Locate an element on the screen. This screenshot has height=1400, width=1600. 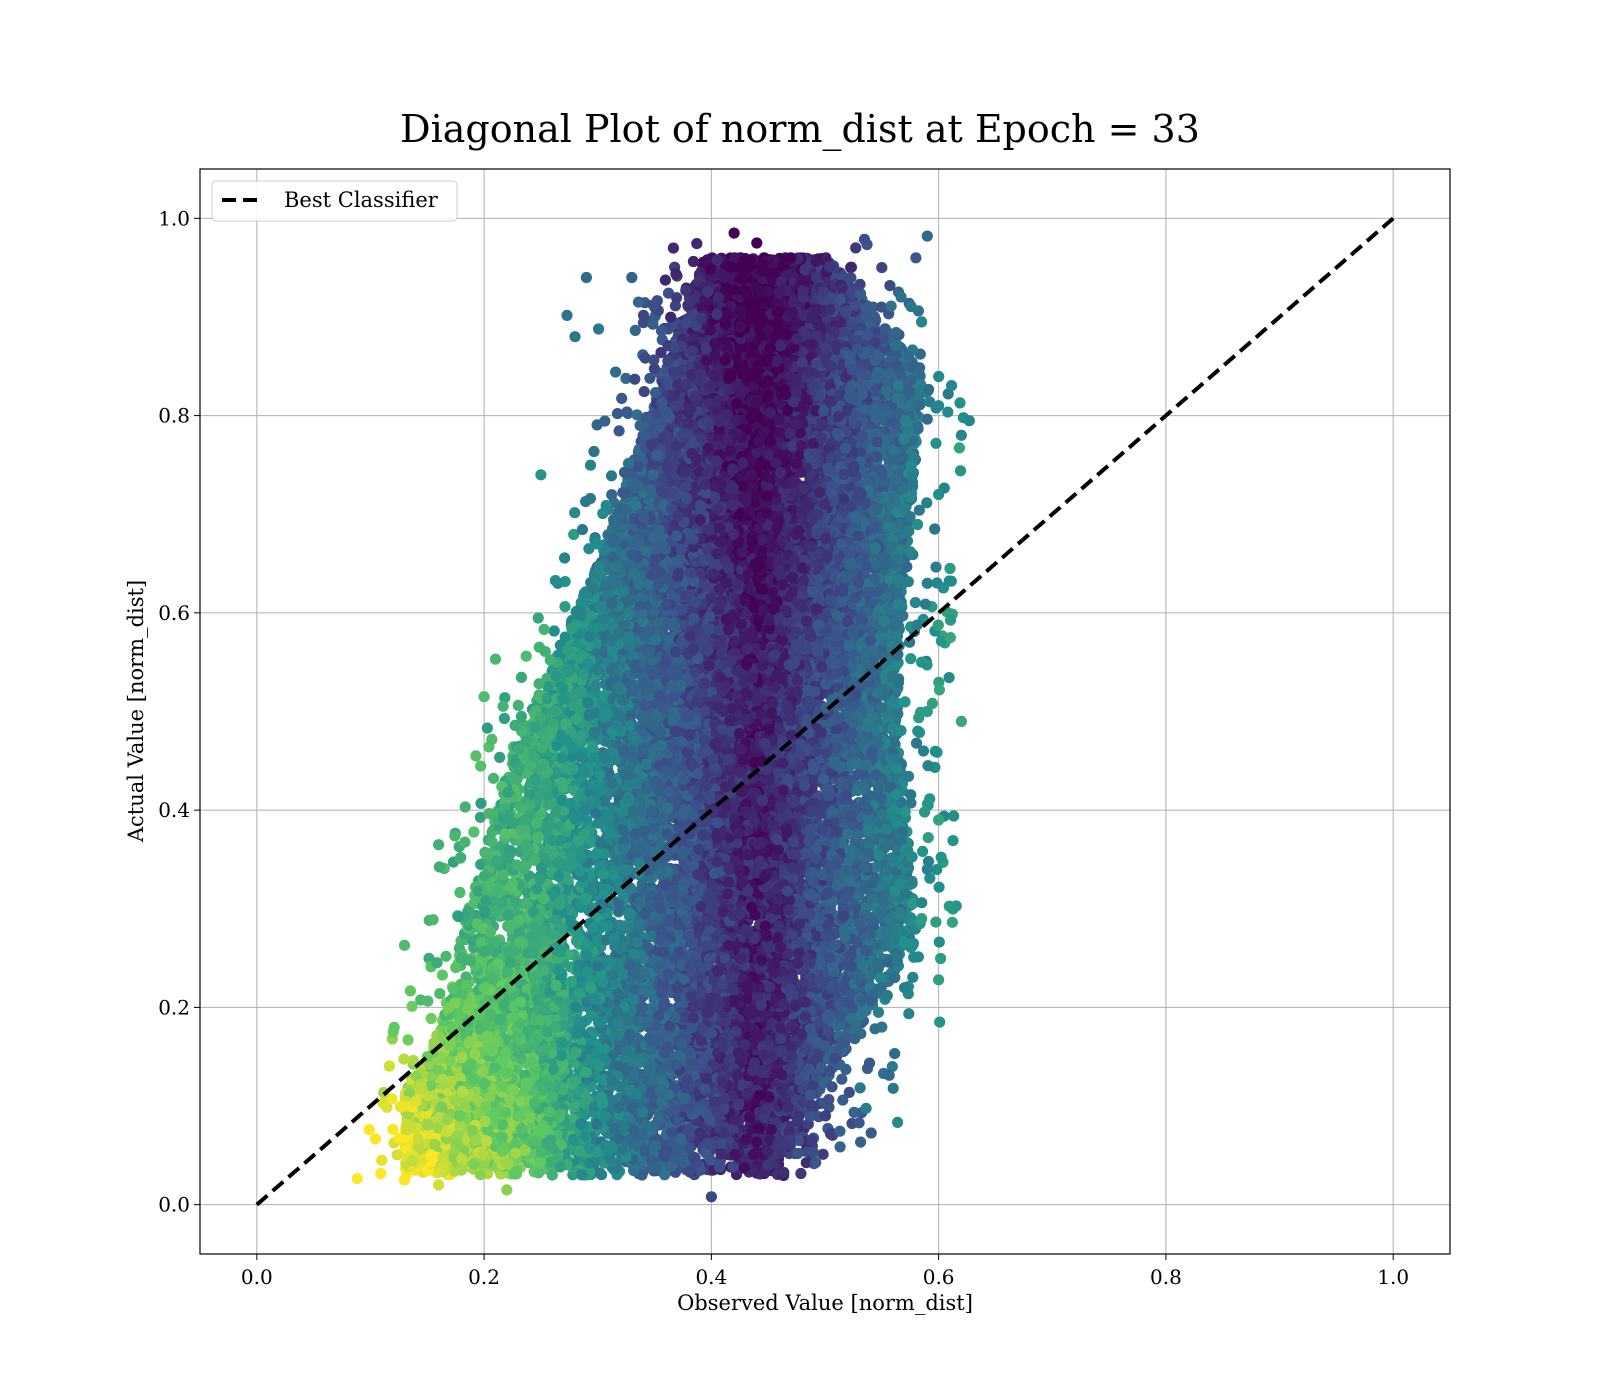
chart-title: Diagonal Plot of norm_dist at Epoch = 33 is located at coordinates (800, 129).